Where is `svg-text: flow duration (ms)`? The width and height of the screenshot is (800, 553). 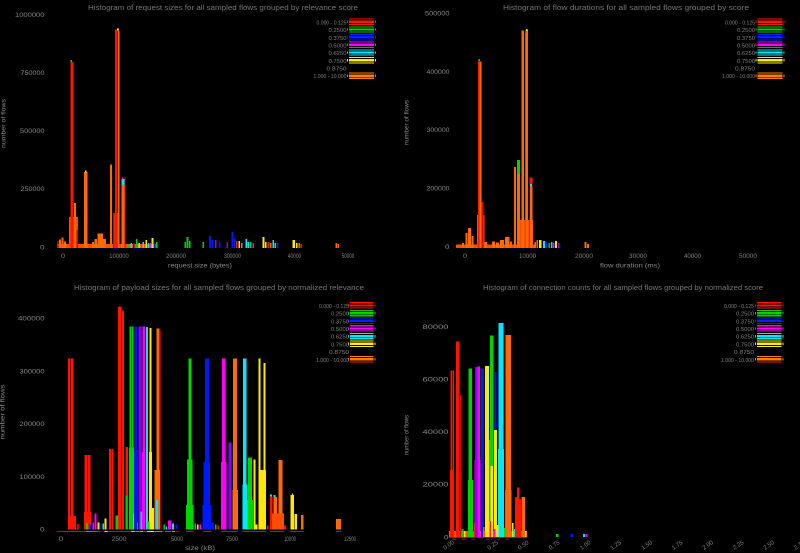
svg-text: flow duration (ms) is located at coordinates (630, 266).